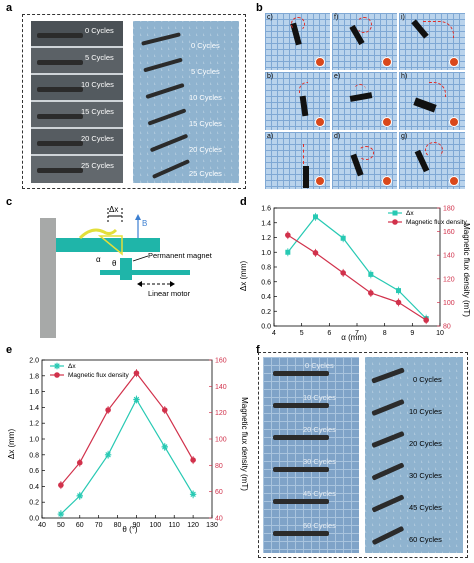 This screenshot has width=474, height=563. I want to click on panel-c-schematic: Δx B α θ Permanent magnet Linear motor, so click(126, 271).